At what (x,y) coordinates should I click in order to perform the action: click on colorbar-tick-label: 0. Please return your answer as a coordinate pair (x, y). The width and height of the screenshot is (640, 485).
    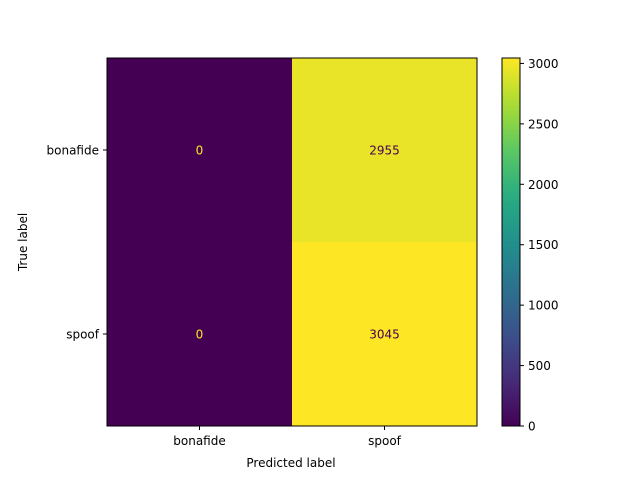
    Looking at the image, I should click on (532, 427).